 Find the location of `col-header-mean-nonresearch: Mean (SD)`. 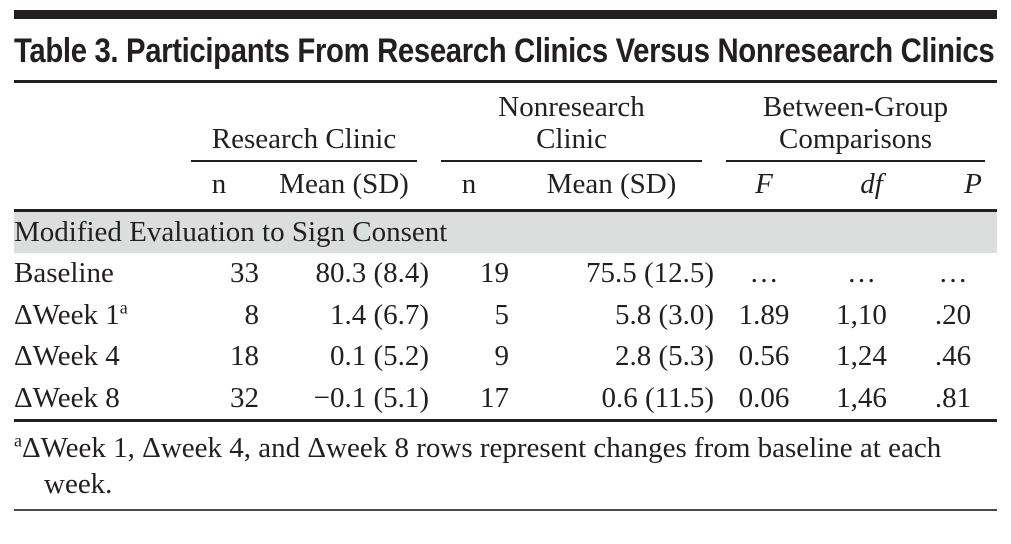

col-header-mean-nonresearch: Mean (SD) is located at coordinates (611, 183).